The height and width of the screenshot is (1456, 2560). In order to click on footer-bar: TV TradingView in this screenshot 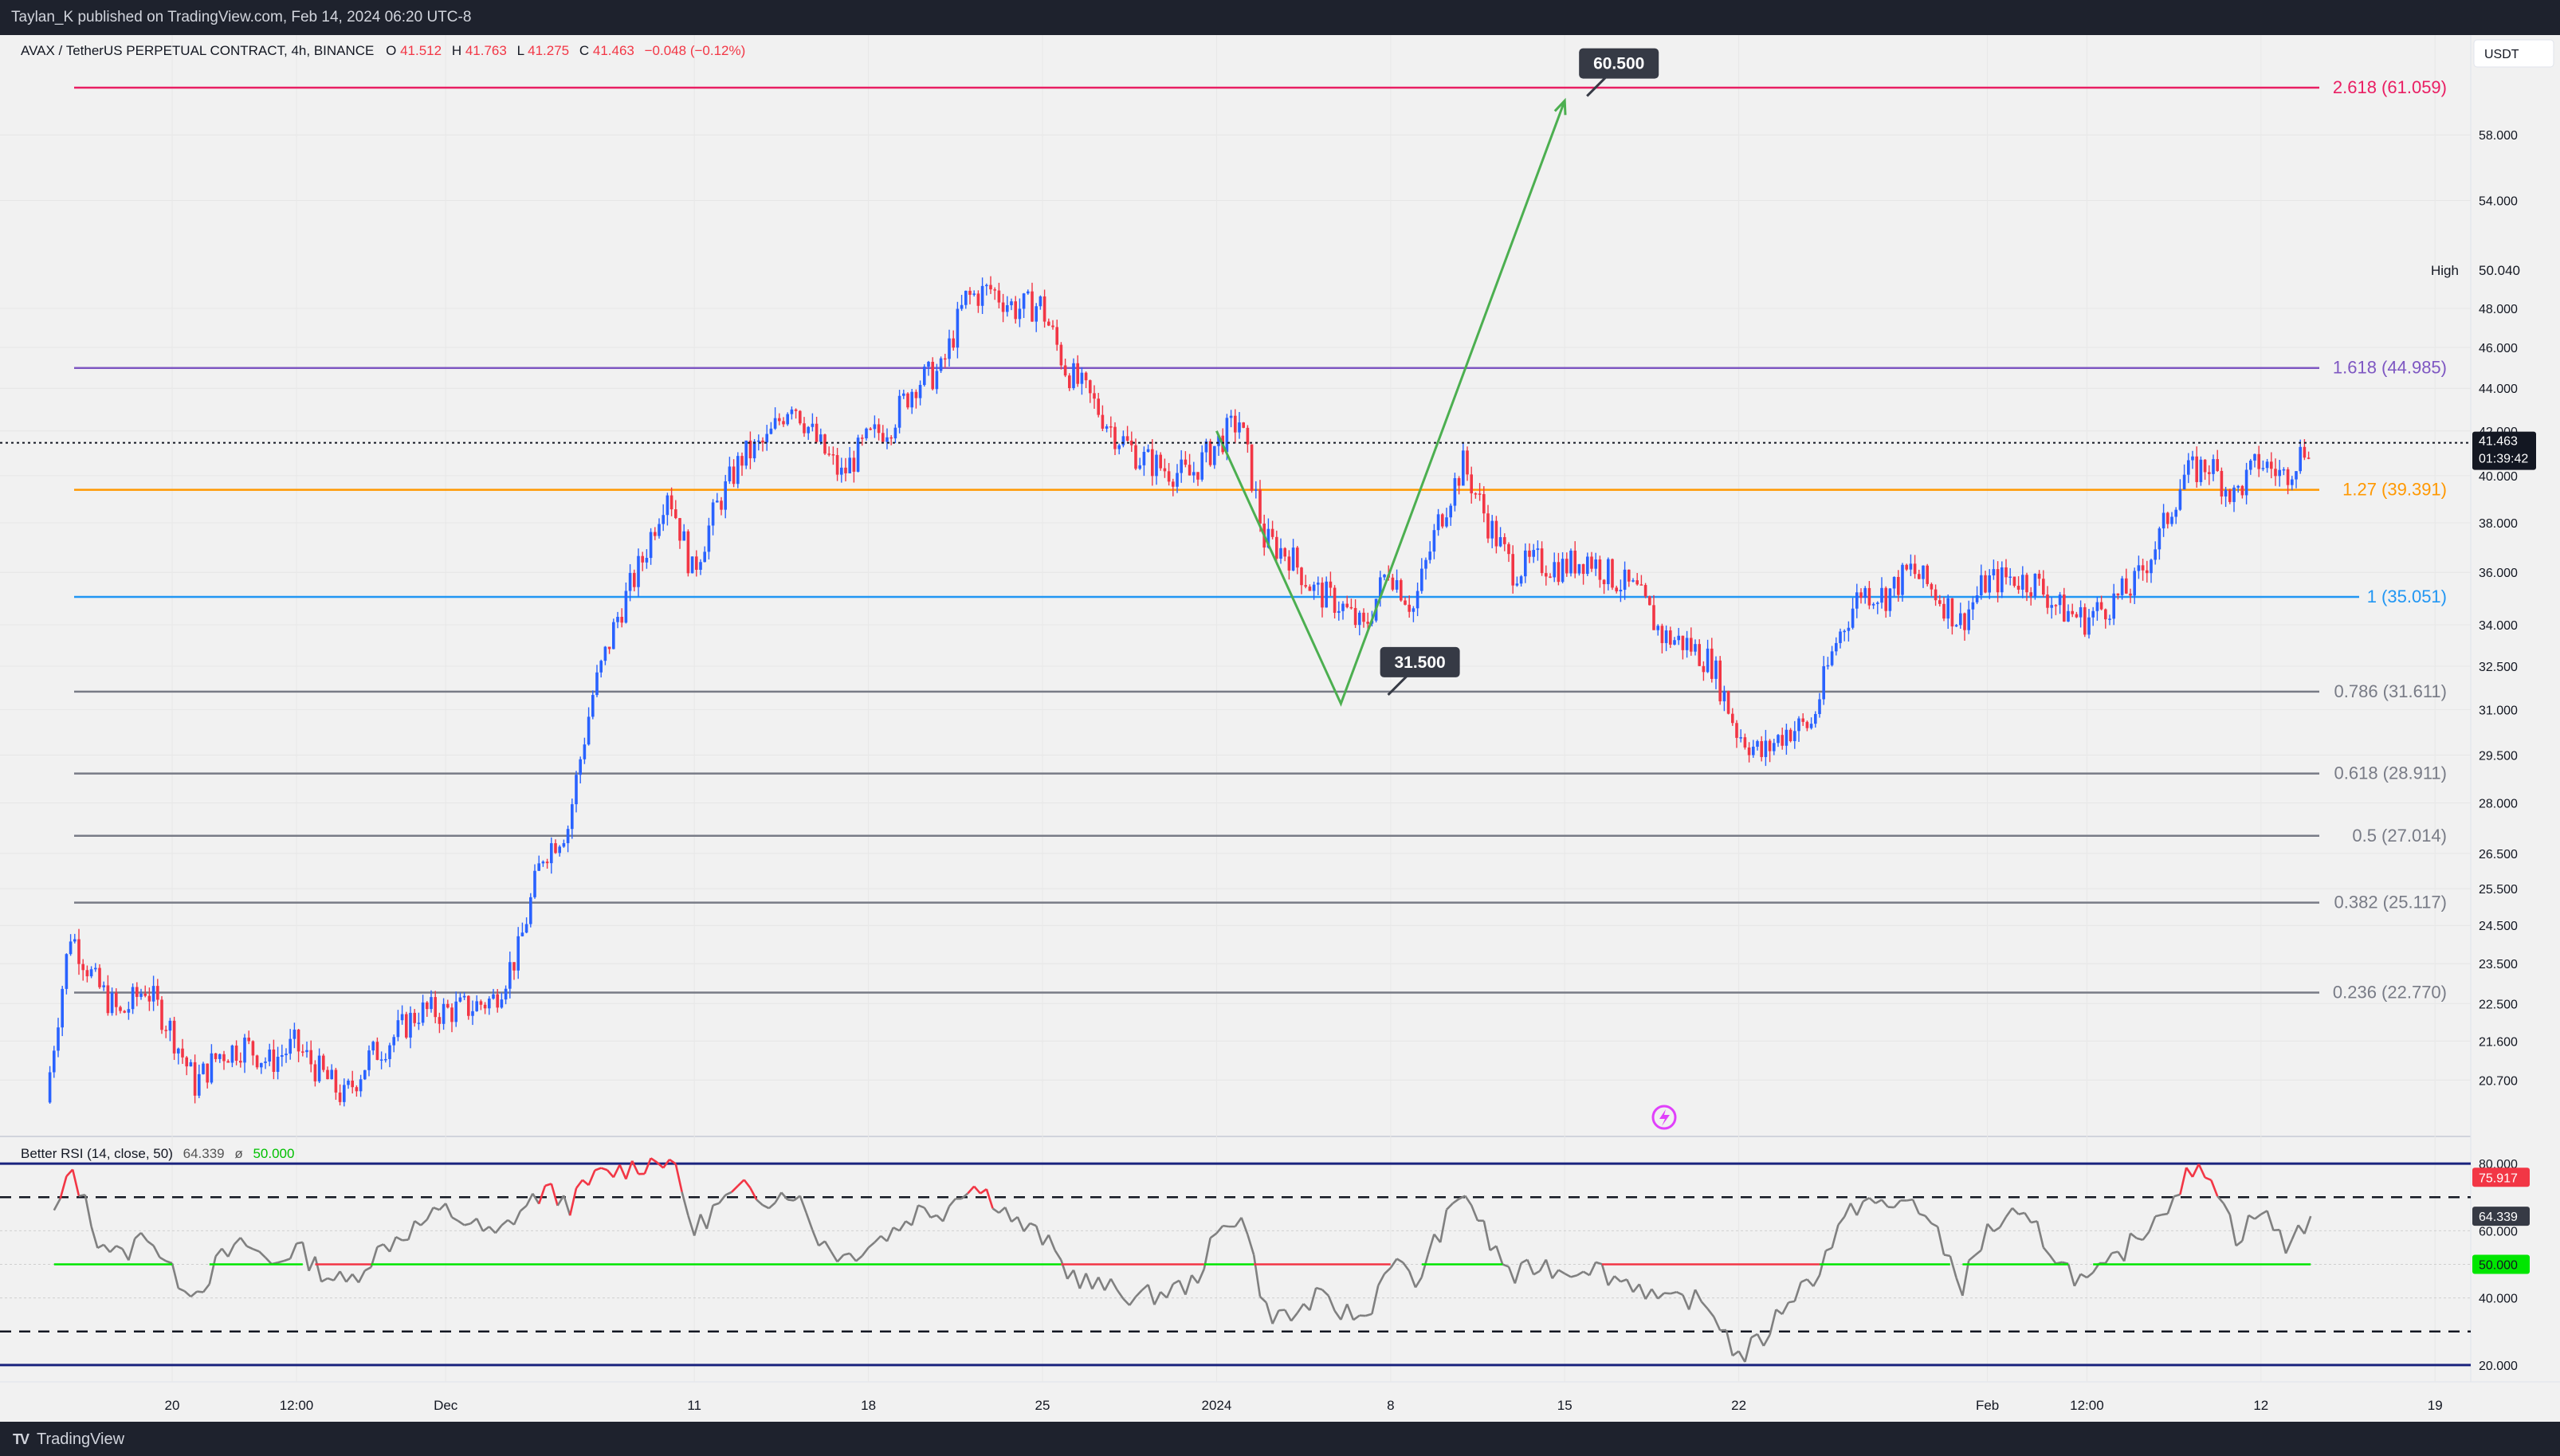, I will do `click(1280, 1439)`.